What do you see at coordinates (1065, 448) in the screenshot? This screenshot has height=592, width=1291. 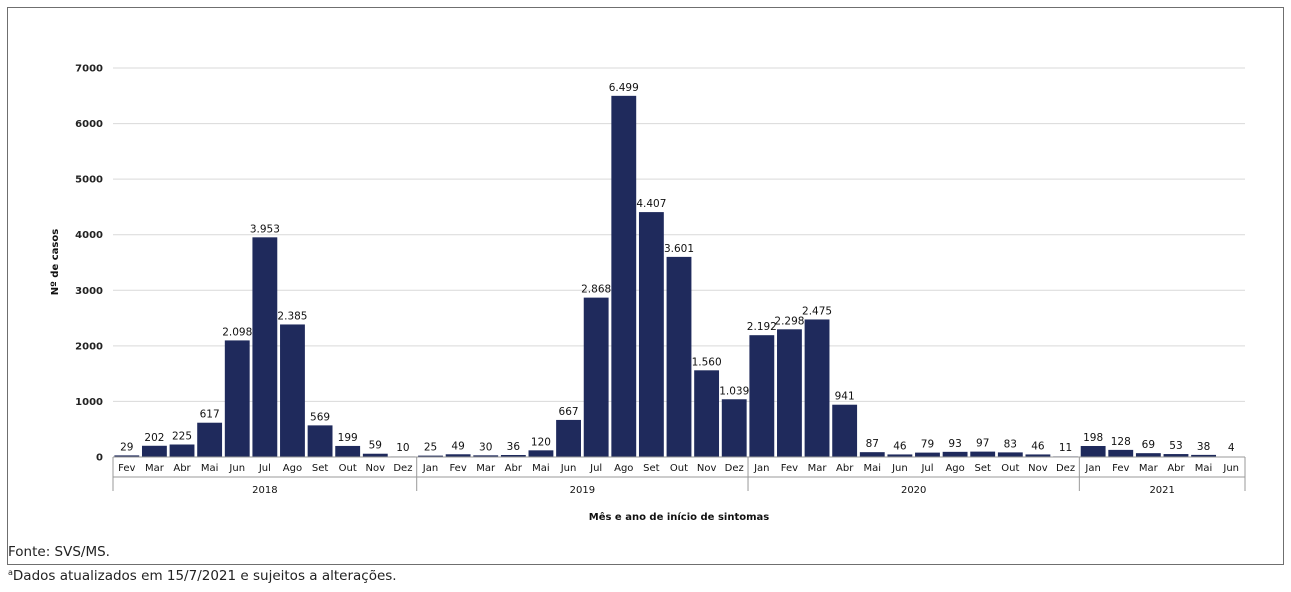 I see `data-label: 11` at bounding box center [1065, 448].